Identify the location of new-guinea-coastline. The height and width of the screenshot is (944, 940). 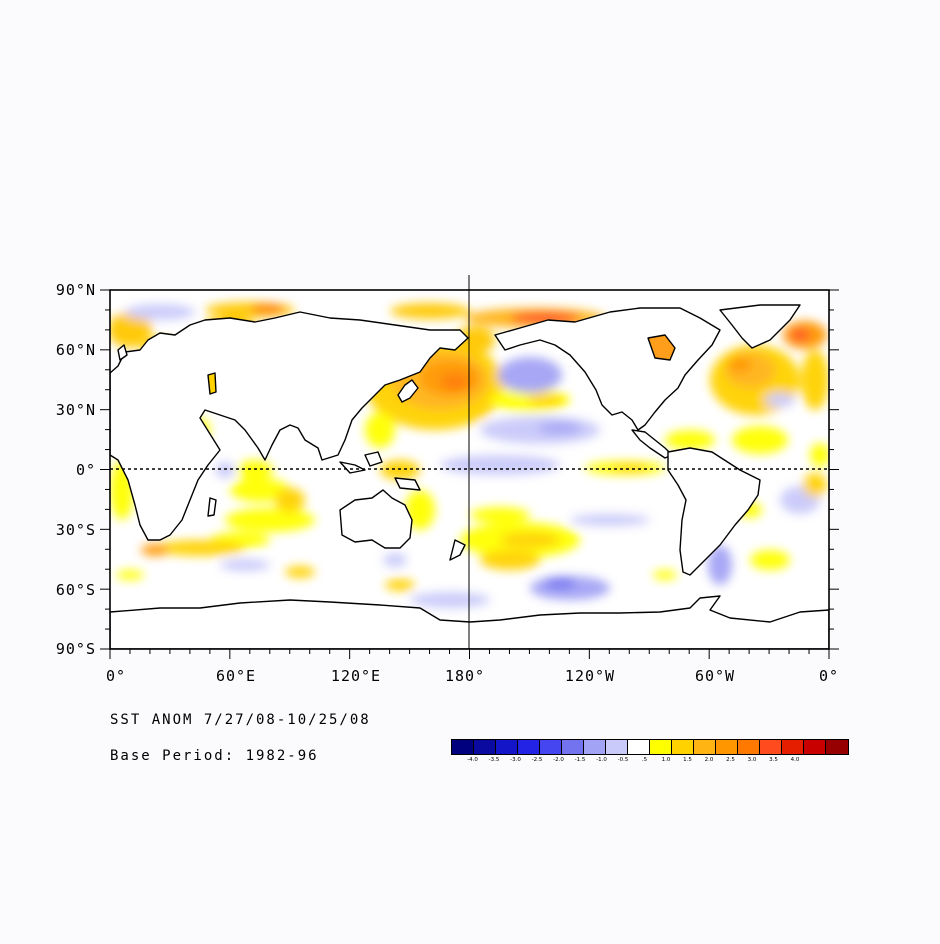
(407, 484).